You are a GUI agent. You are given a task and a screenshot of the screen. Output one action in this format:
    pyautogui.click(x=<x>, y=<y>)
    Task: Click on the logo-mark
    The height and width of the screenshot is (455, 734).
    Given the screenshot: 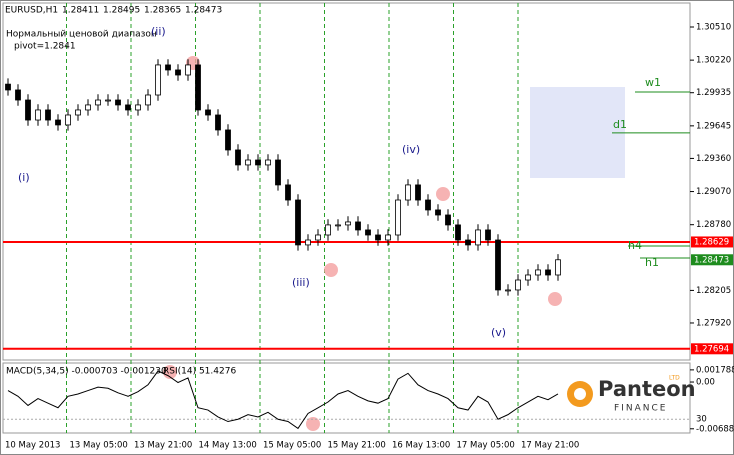 What is the action you would take?
    pyautogui.click(x=580, y=394)
    